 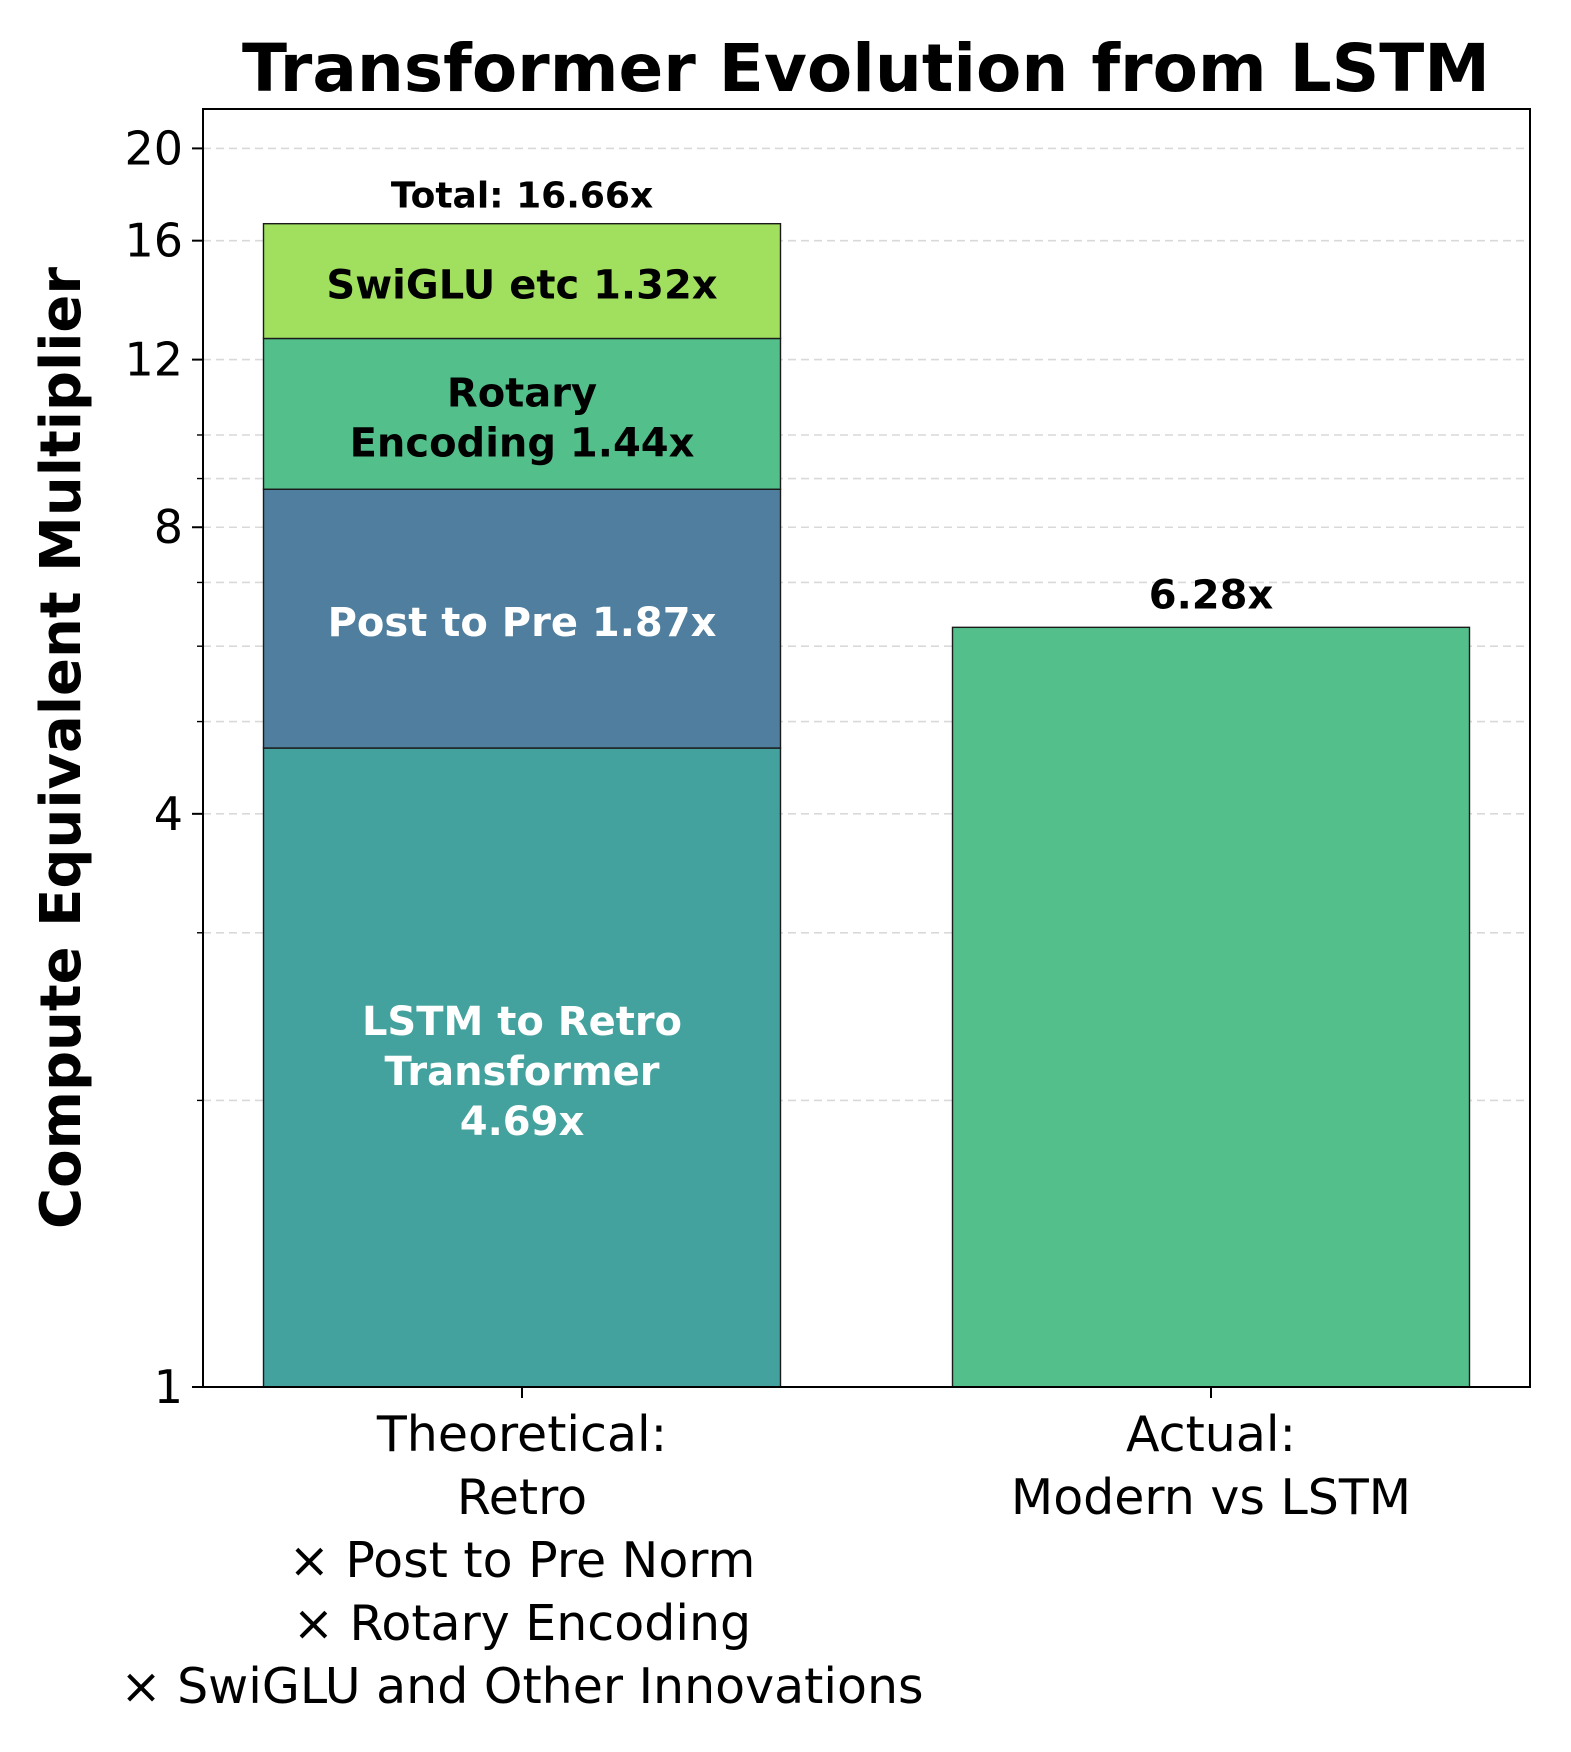 I want to click on bar, so click(x=1211, y=1007).